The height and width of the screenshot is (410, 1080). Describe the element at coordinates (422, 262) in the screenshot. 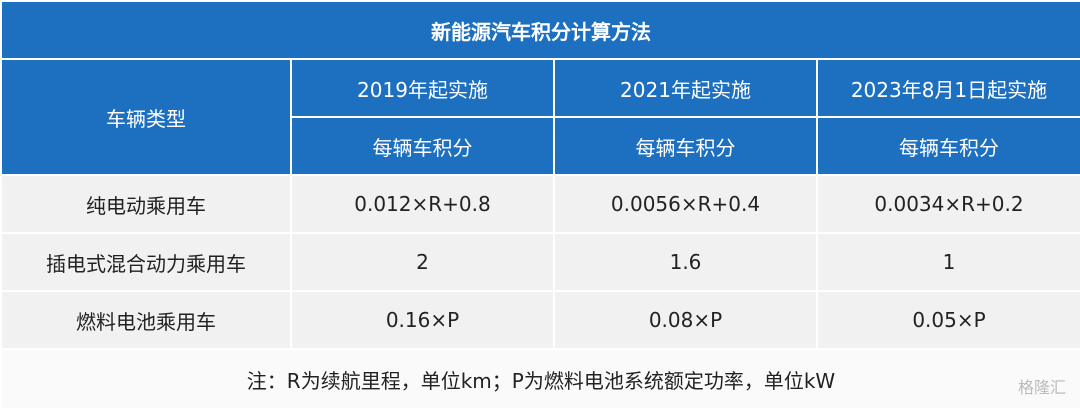

I see `credit-formula: 2` at that location.